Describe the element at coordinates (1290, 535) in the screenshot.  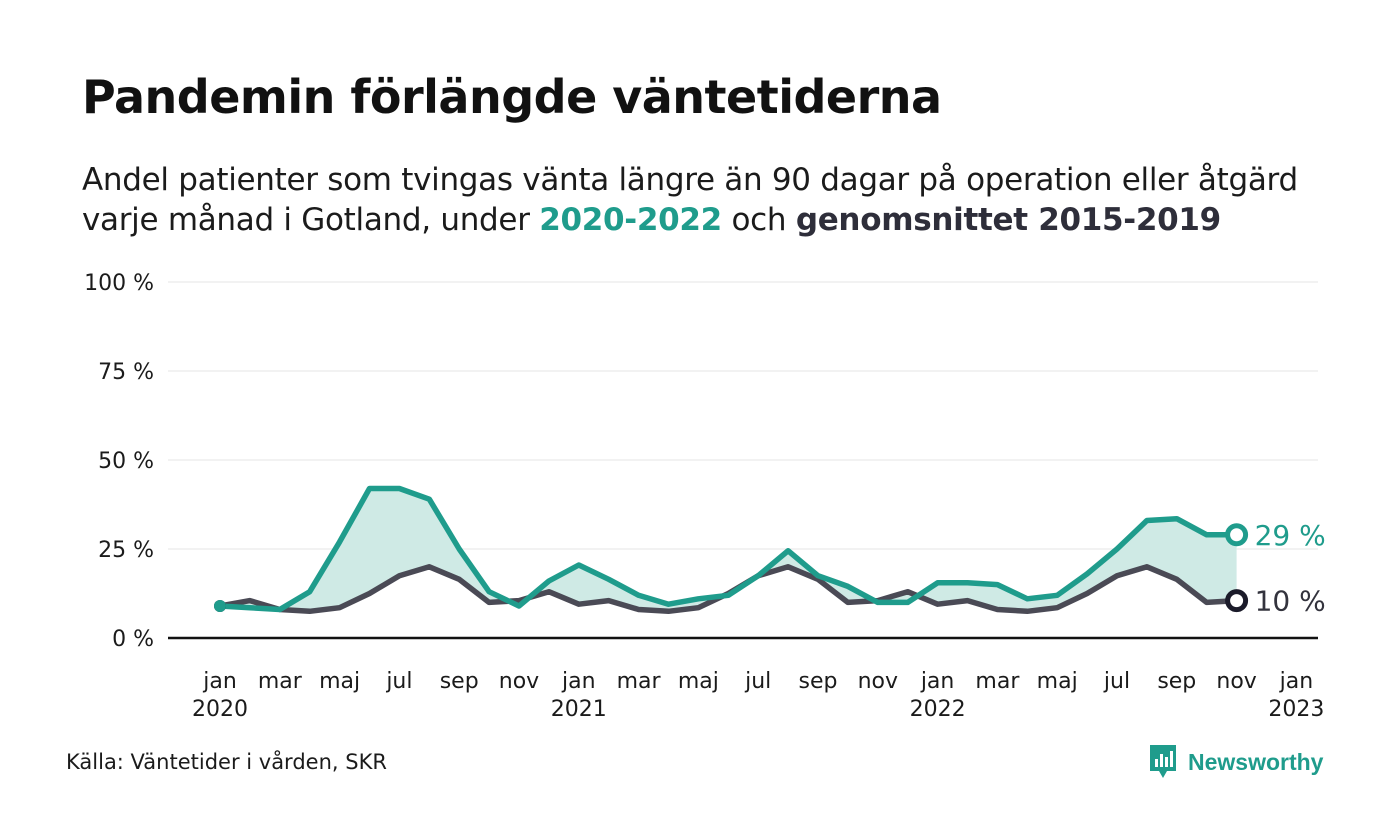
I see `end-label-current: 29 %` at that location.